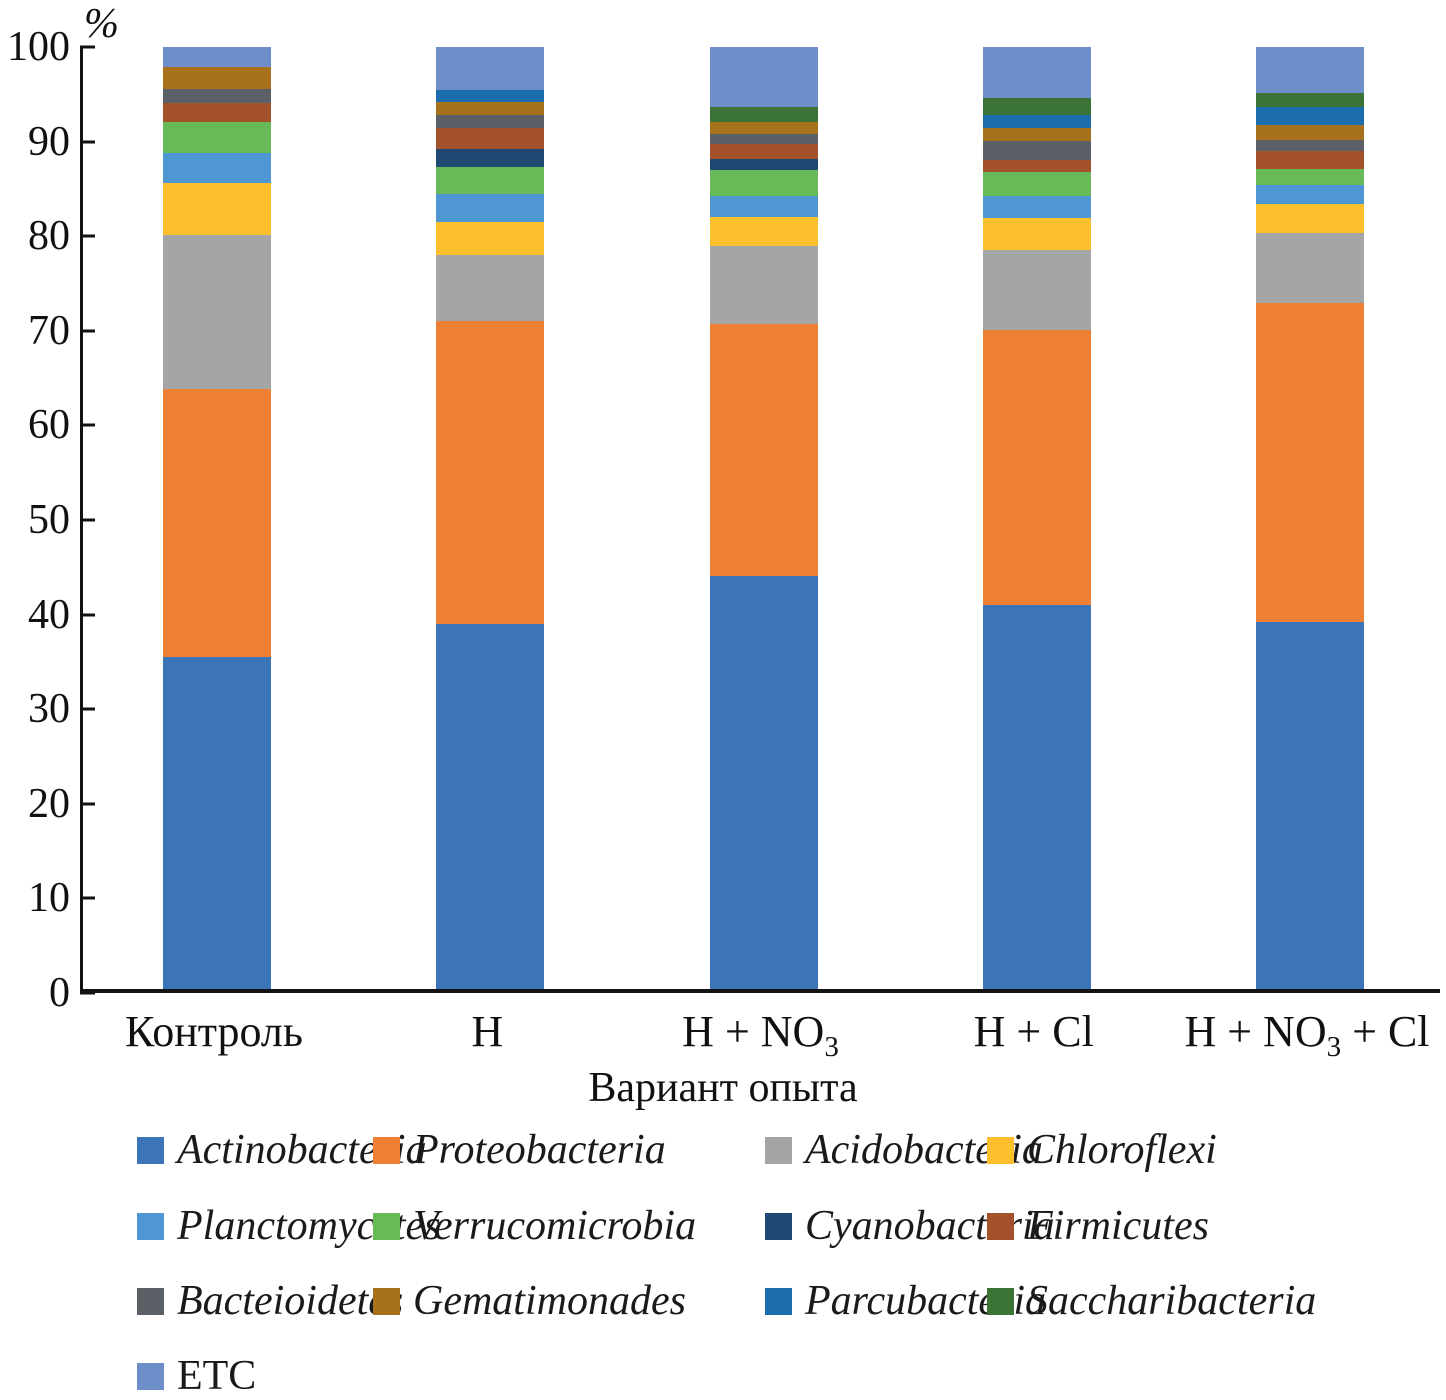 The height and width of the screenshot is (1400, 1446). Describe the element at coordinates (217, 1376) in the screenshot. I see `legend-label: ETC` at that location.